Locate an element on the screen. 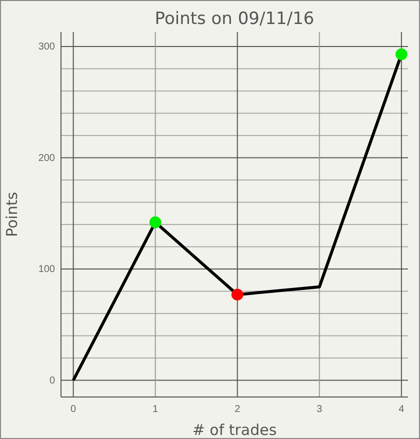 This screenshot has width=420, height=439. x-tick-label: 3 is located at coordinates (319, 410).